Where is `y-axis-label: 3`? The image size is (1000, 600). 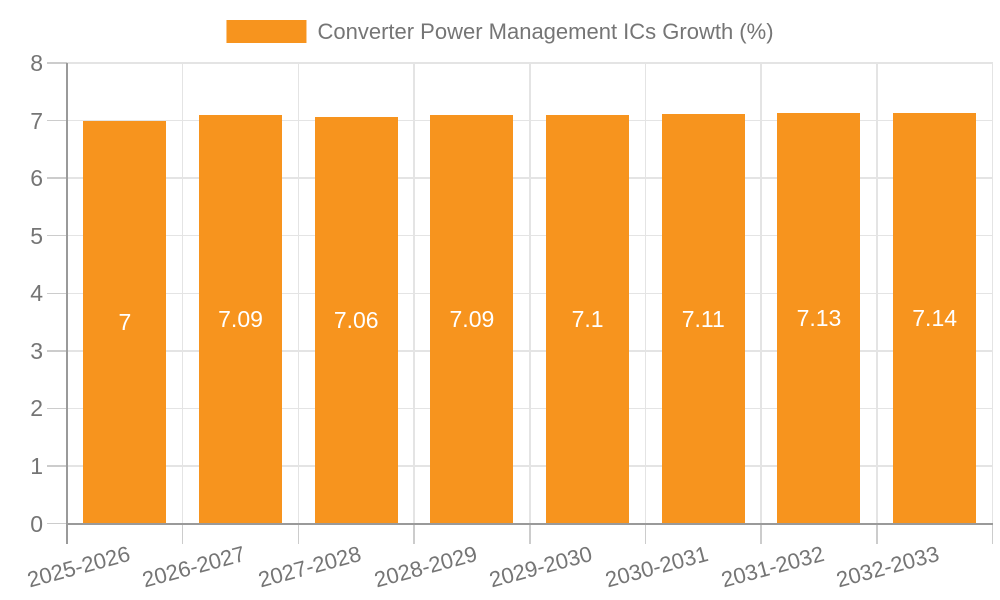 y-axis-label: 3 is located at coordinates (36, 350).